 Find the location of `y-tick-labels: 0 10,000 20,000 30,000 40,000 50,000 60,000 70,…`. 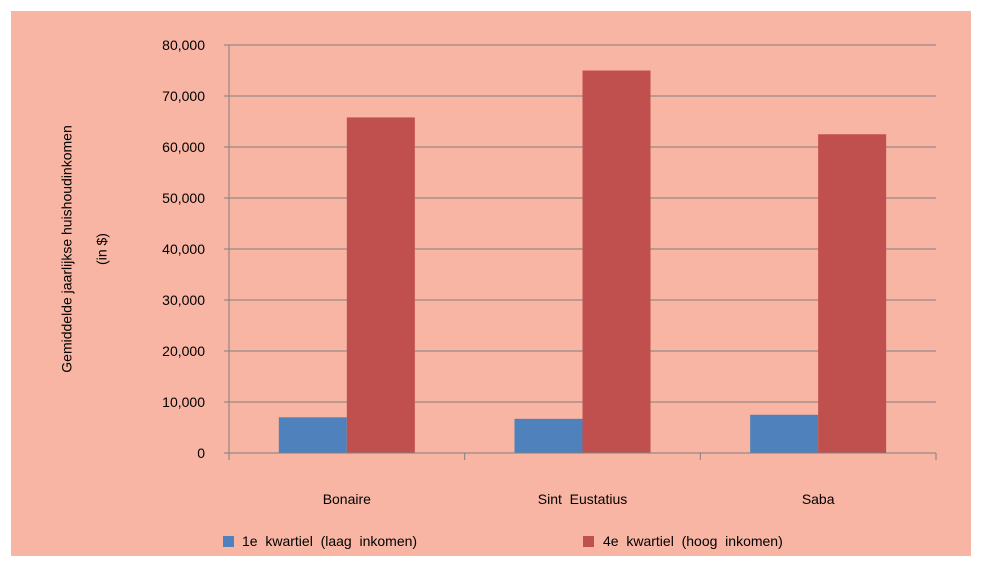

y-tick-labels: 0 10,000 20,000 30,000 40,000 50,000 60,000 70,… is located at coordinates (183, 249).